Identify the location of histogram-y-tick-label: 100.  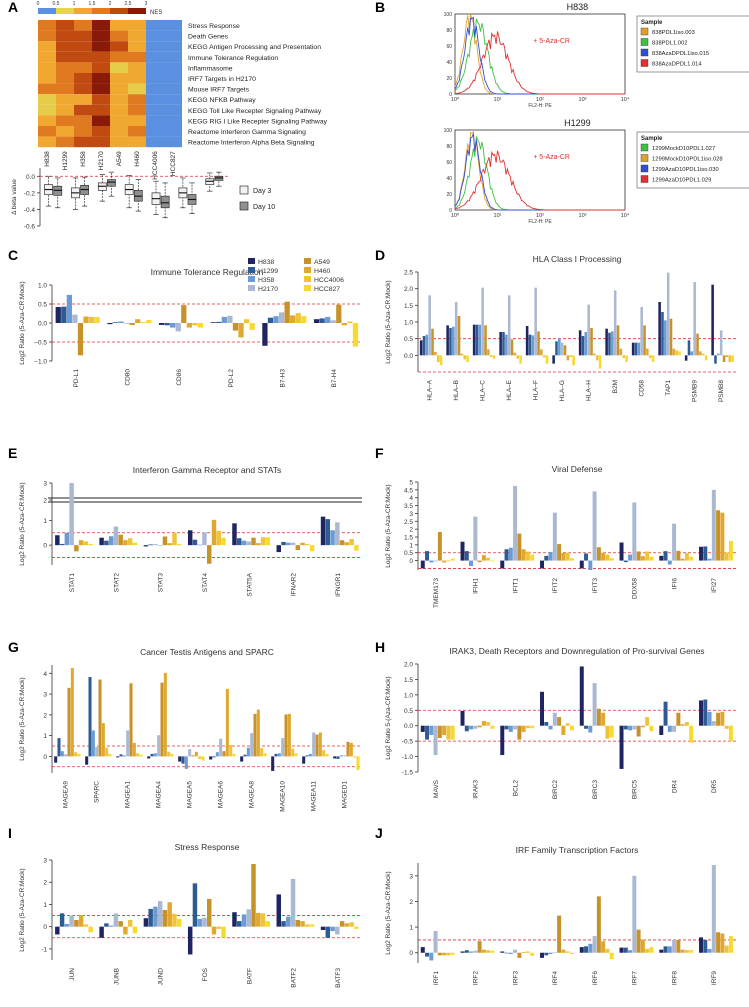
(448, 131).